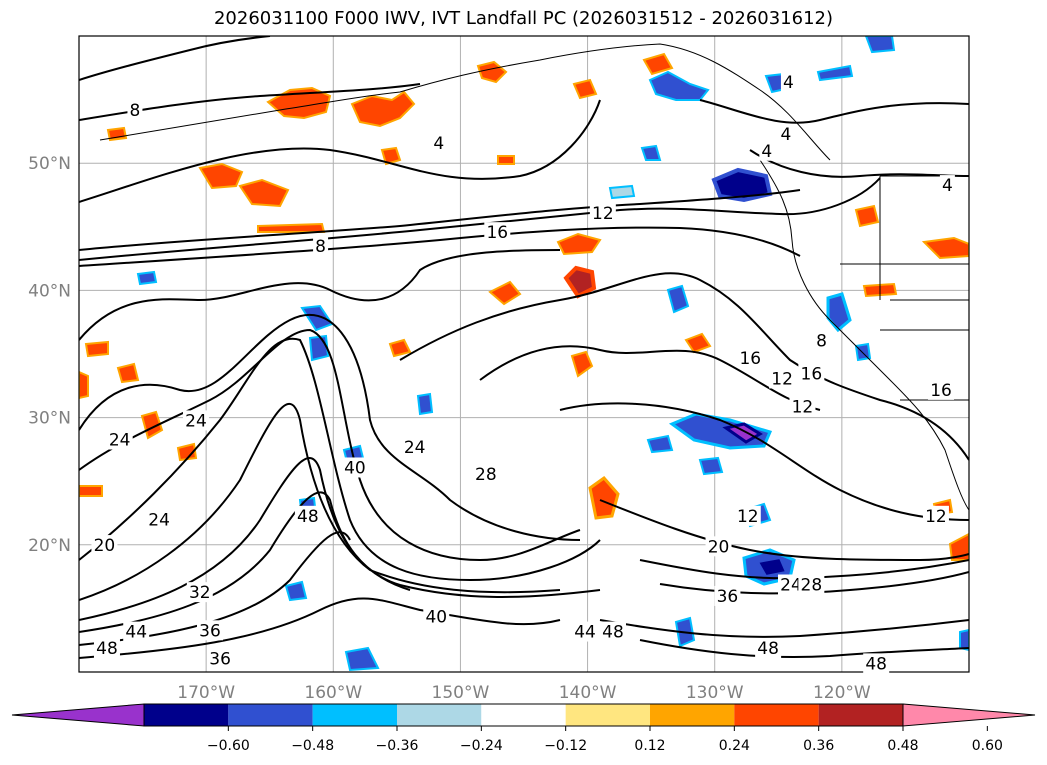 The image size is (1047, 765). What do you see at coordinates (904, 288) in the screenshot?
I see `state-borders` at bounding box center [904, 288].